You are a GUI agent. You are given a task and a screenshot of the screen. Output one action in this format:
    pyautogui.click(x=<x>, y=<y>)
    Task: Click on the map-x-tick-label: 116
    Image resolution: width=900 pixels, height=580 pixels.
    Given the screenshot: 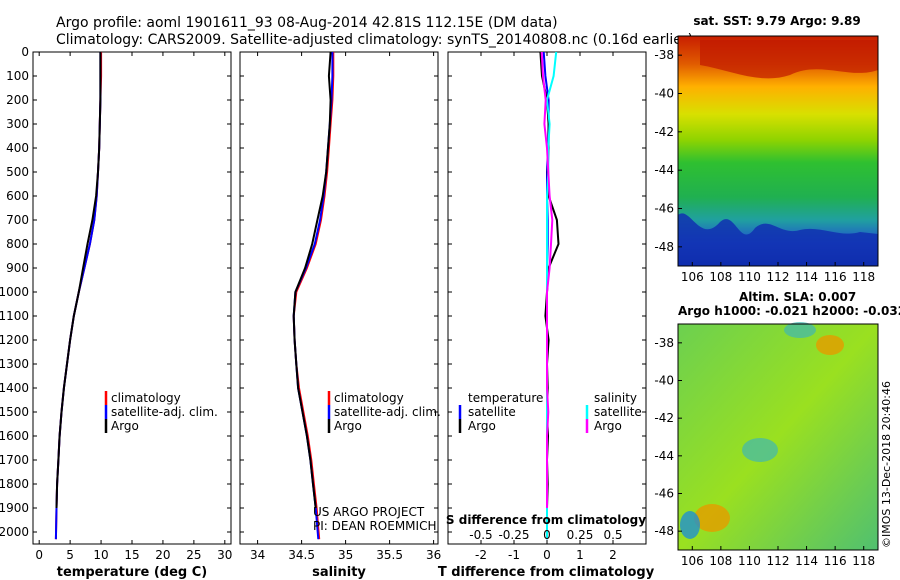 What is the action you would take?
    pyautogui.click(x=835, y=277)
    